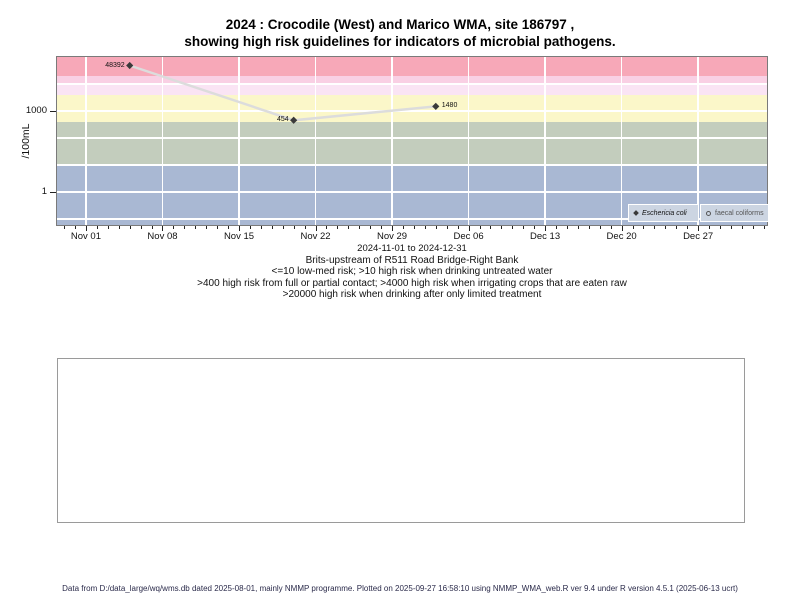  I want to click on data-point-label: 1480, so click(449, 106).